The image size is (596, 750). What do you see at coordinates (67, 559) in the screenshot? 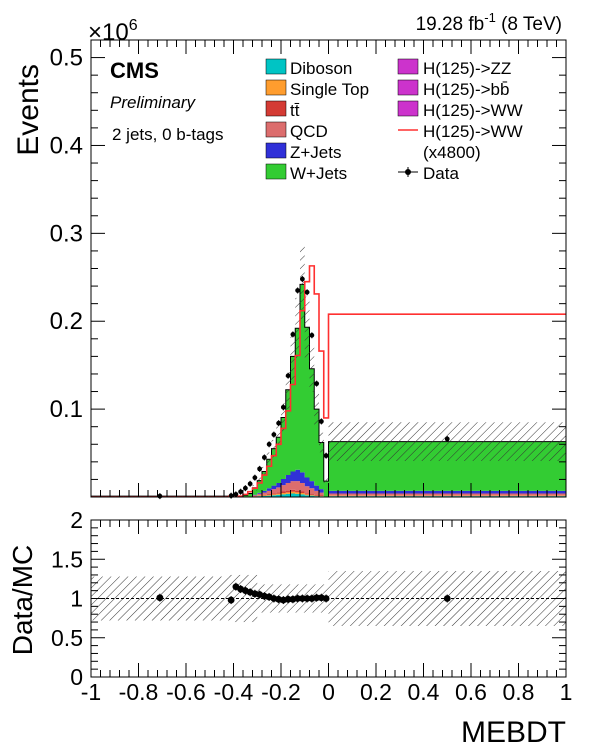
I see `ratio-y-tick-label: 1.5` at bounding box center [67, 559].